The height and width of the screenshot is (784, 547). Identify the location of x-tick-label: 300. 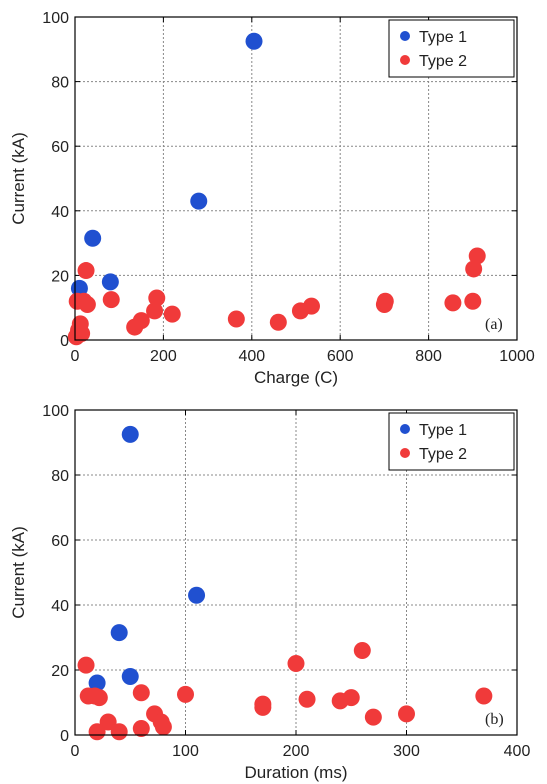
(406, 751).